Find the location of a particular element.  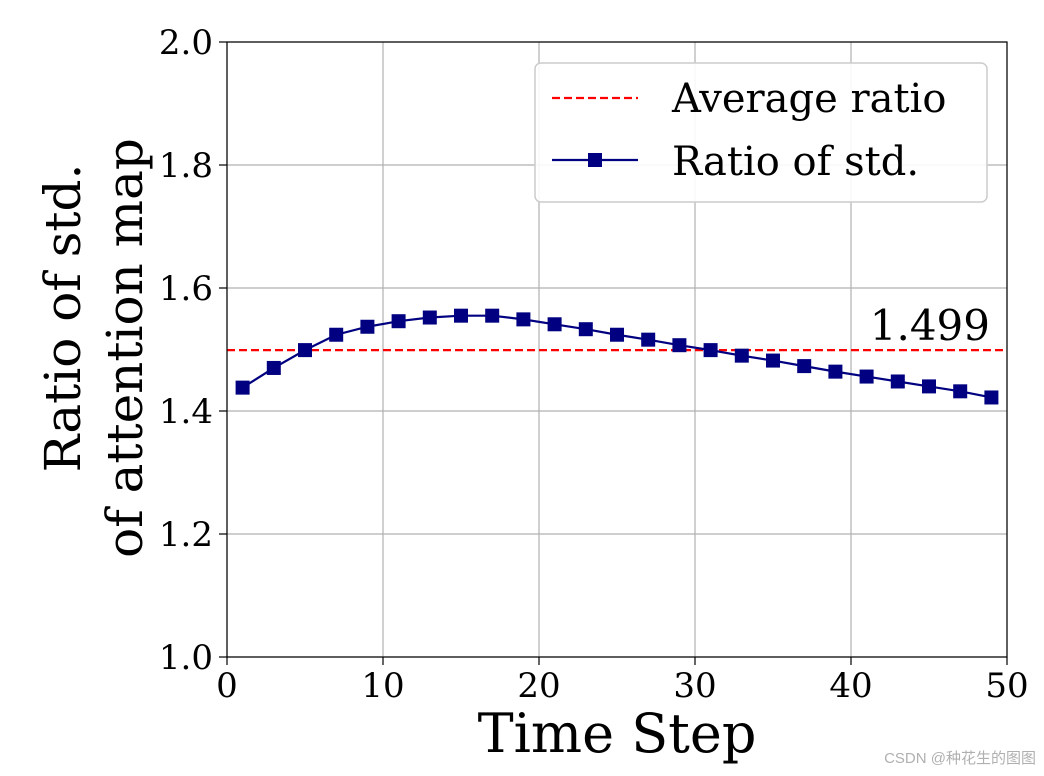

y-tick-label: 1.8 is located at coordinates (186, 166).